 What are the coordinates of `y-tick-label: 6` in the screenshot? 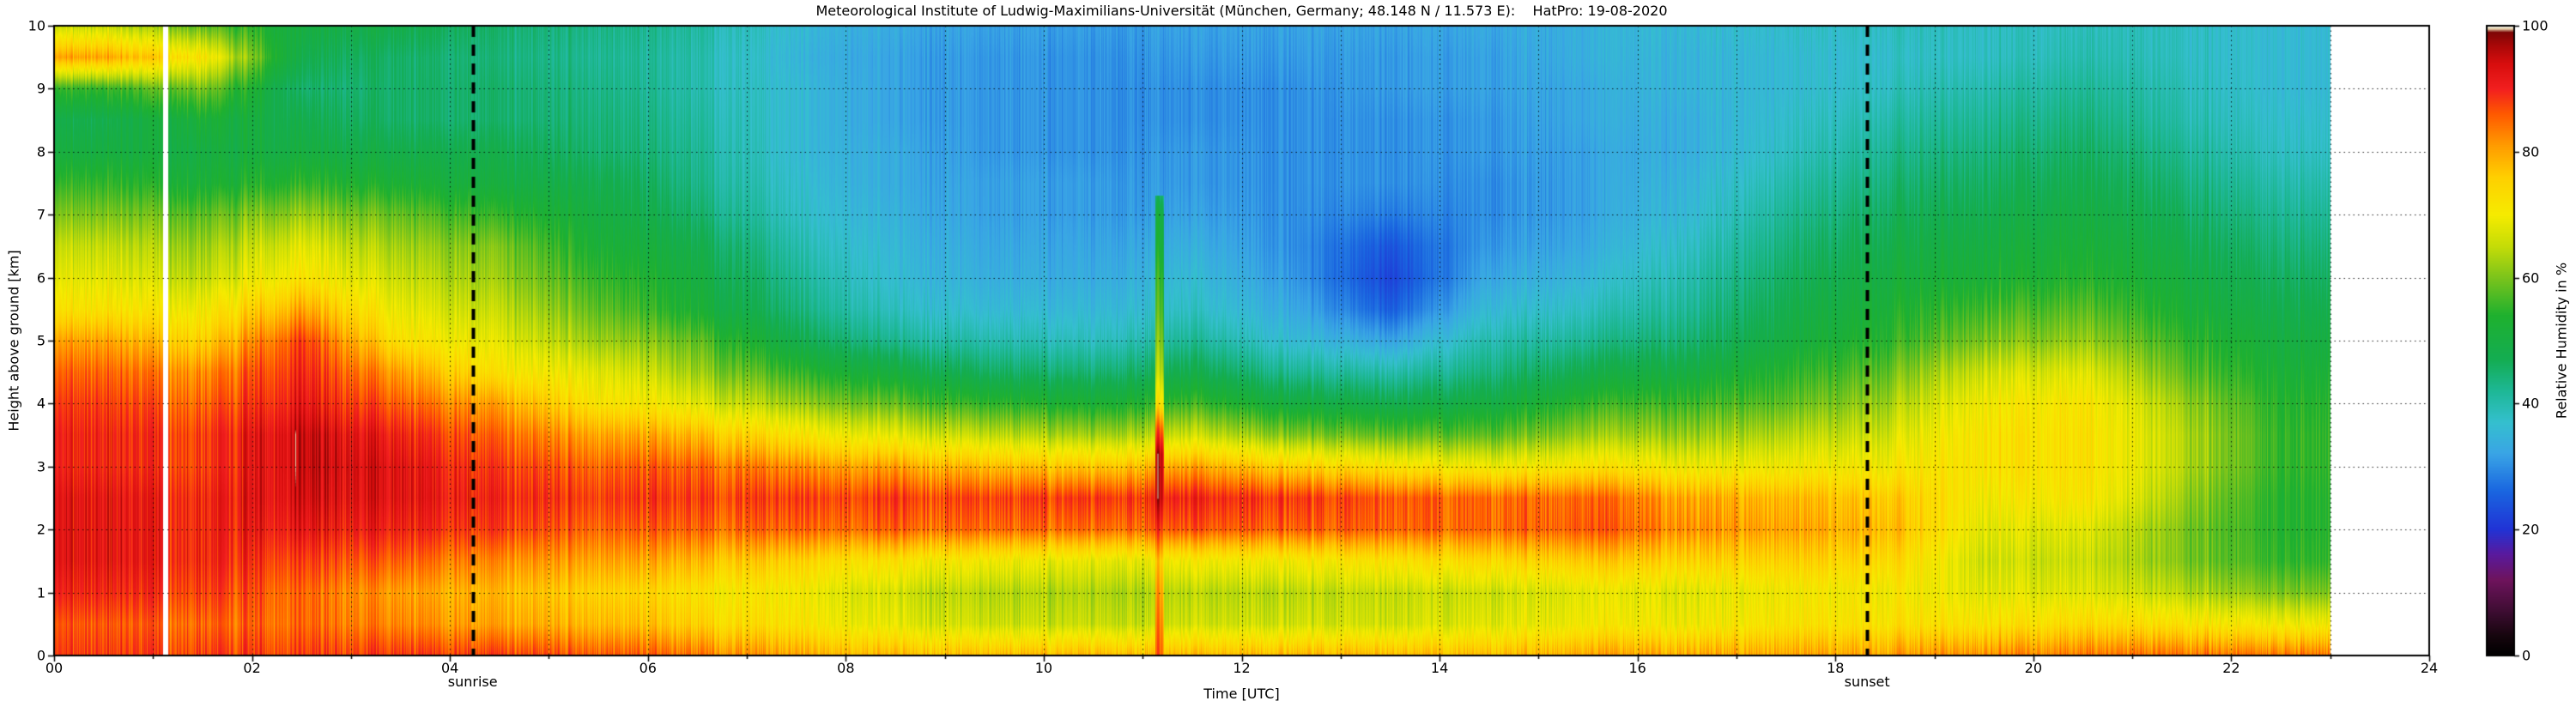 It's located at (40, 278).